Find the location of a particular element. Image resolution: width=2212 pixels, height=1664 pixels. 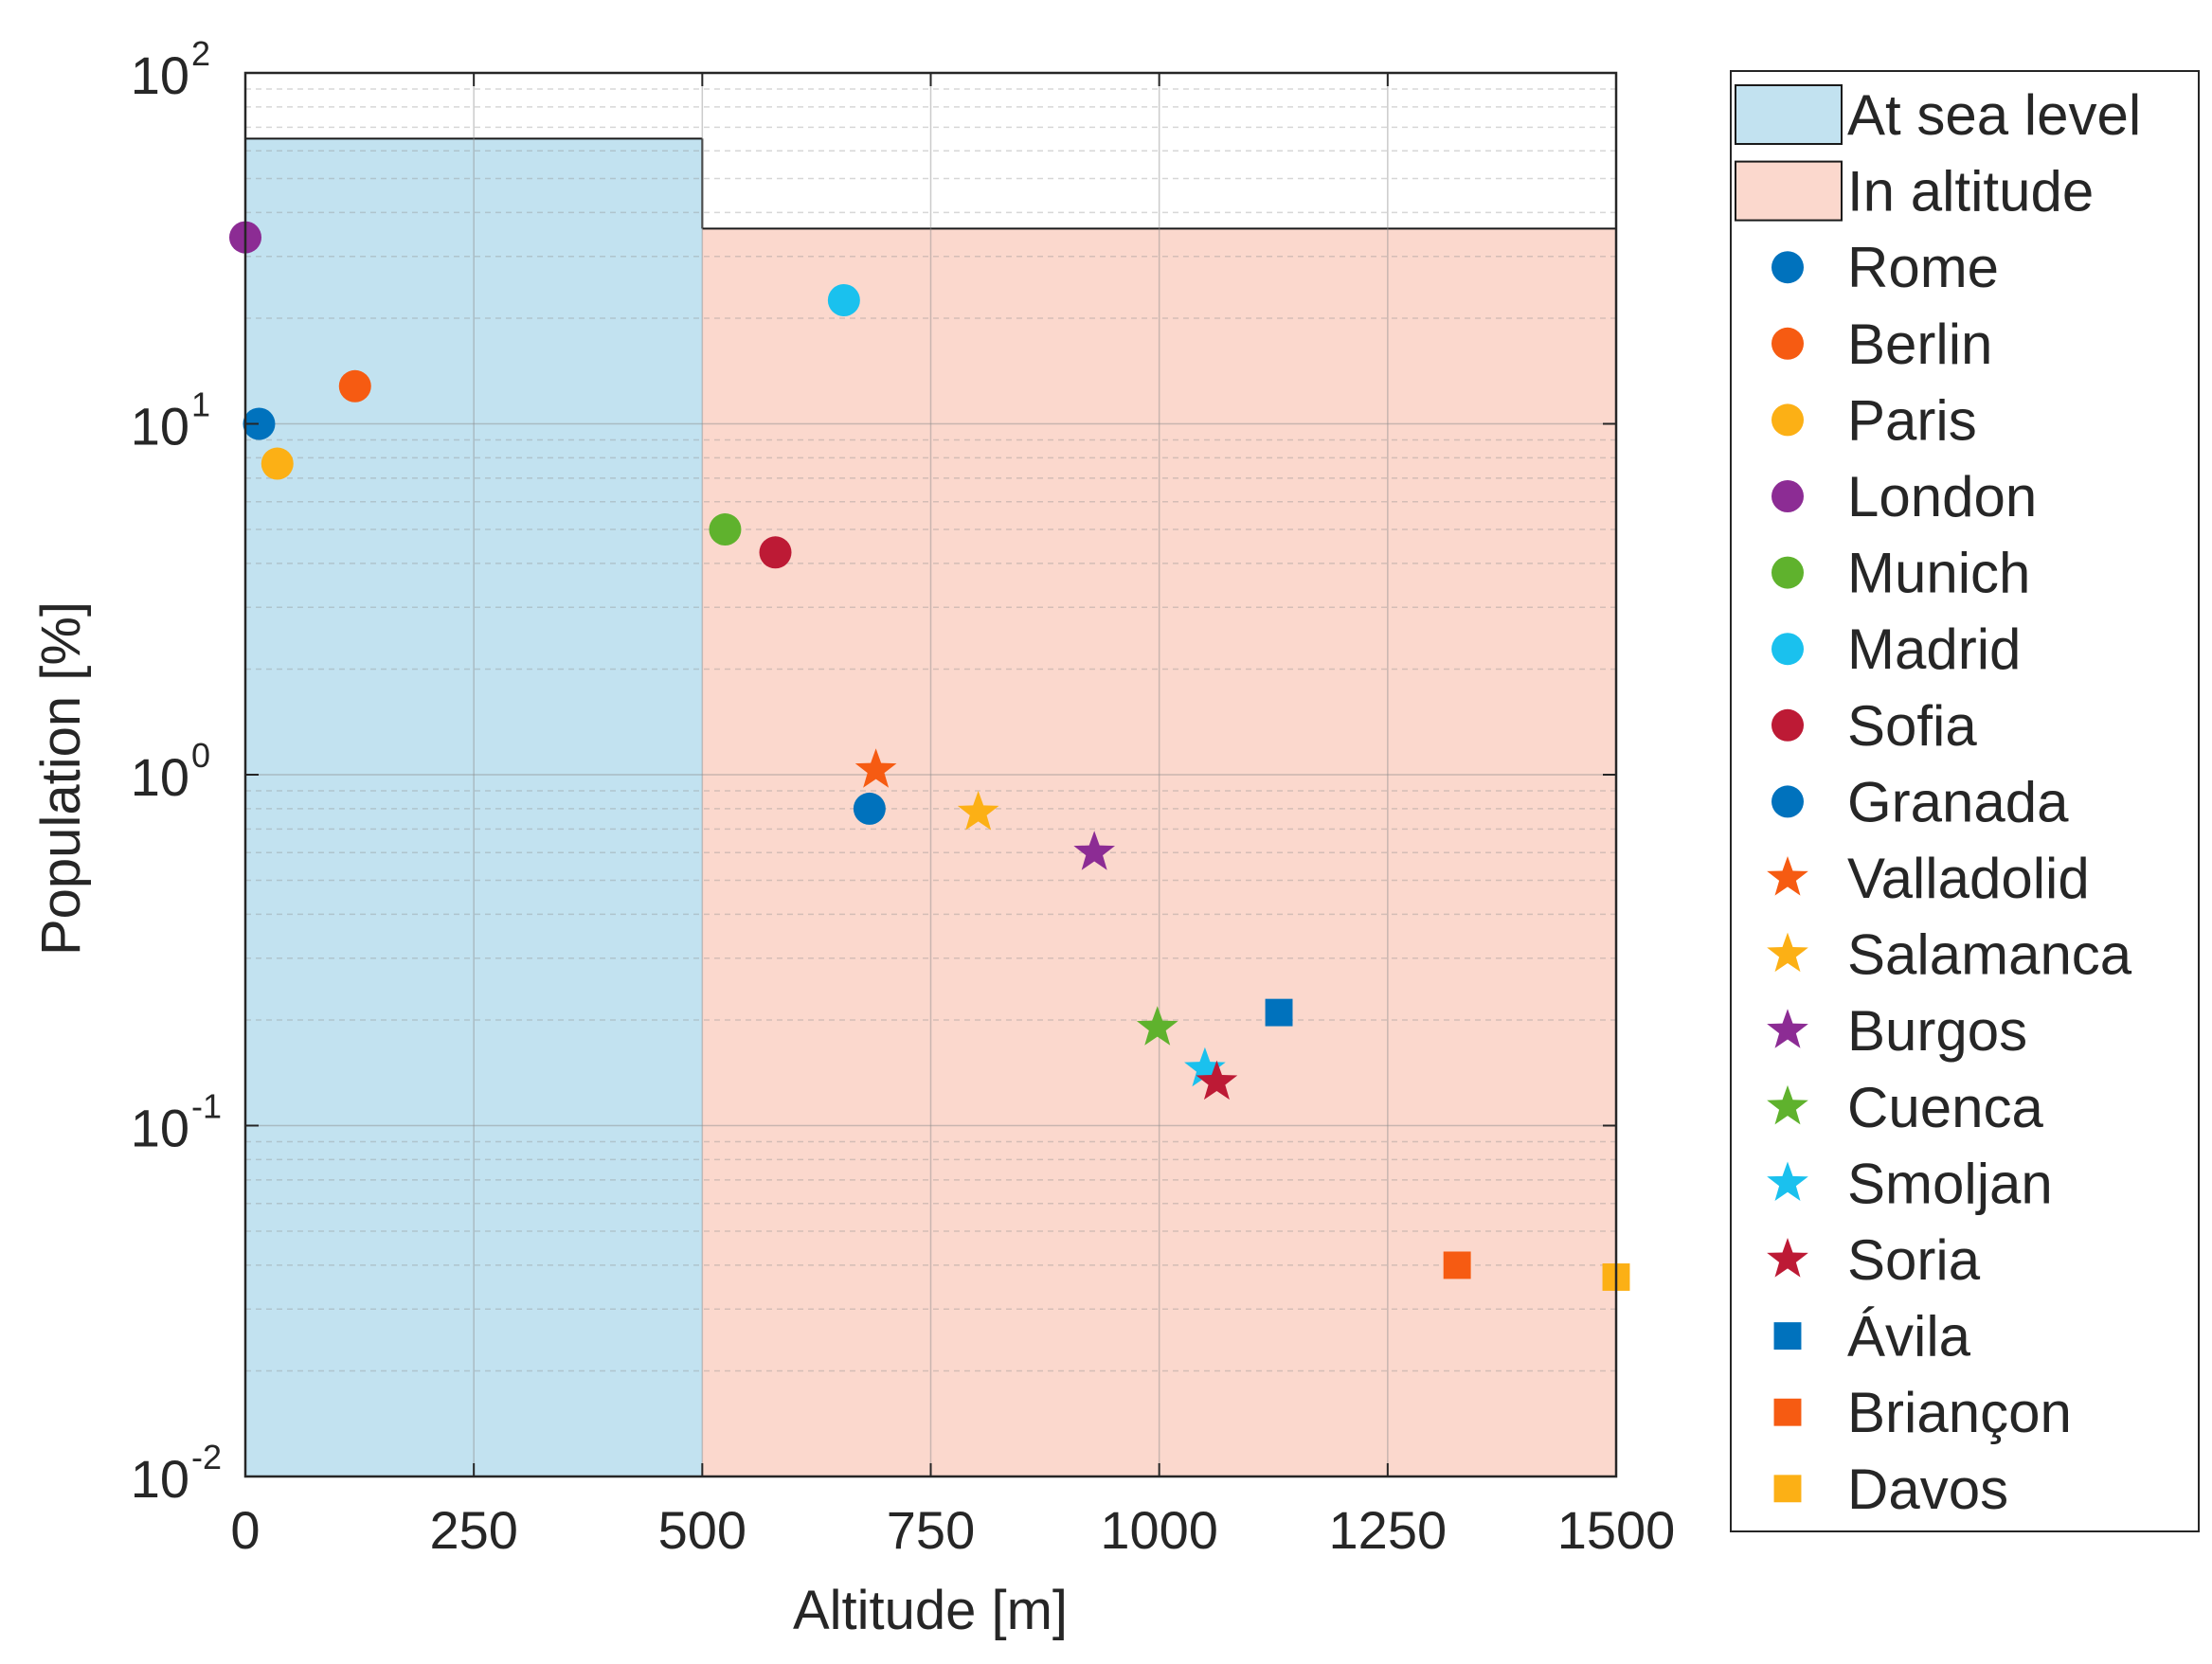

y-tick-label: 10 -1 is located at coordinates (177, 1122).